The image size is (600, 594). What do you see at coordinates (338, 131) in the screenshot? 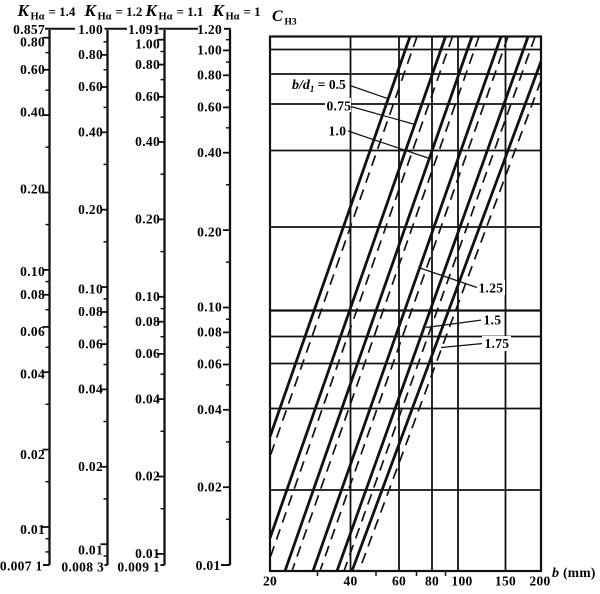
I see `svg-text: 1.0` at bounding box center [338, 131].